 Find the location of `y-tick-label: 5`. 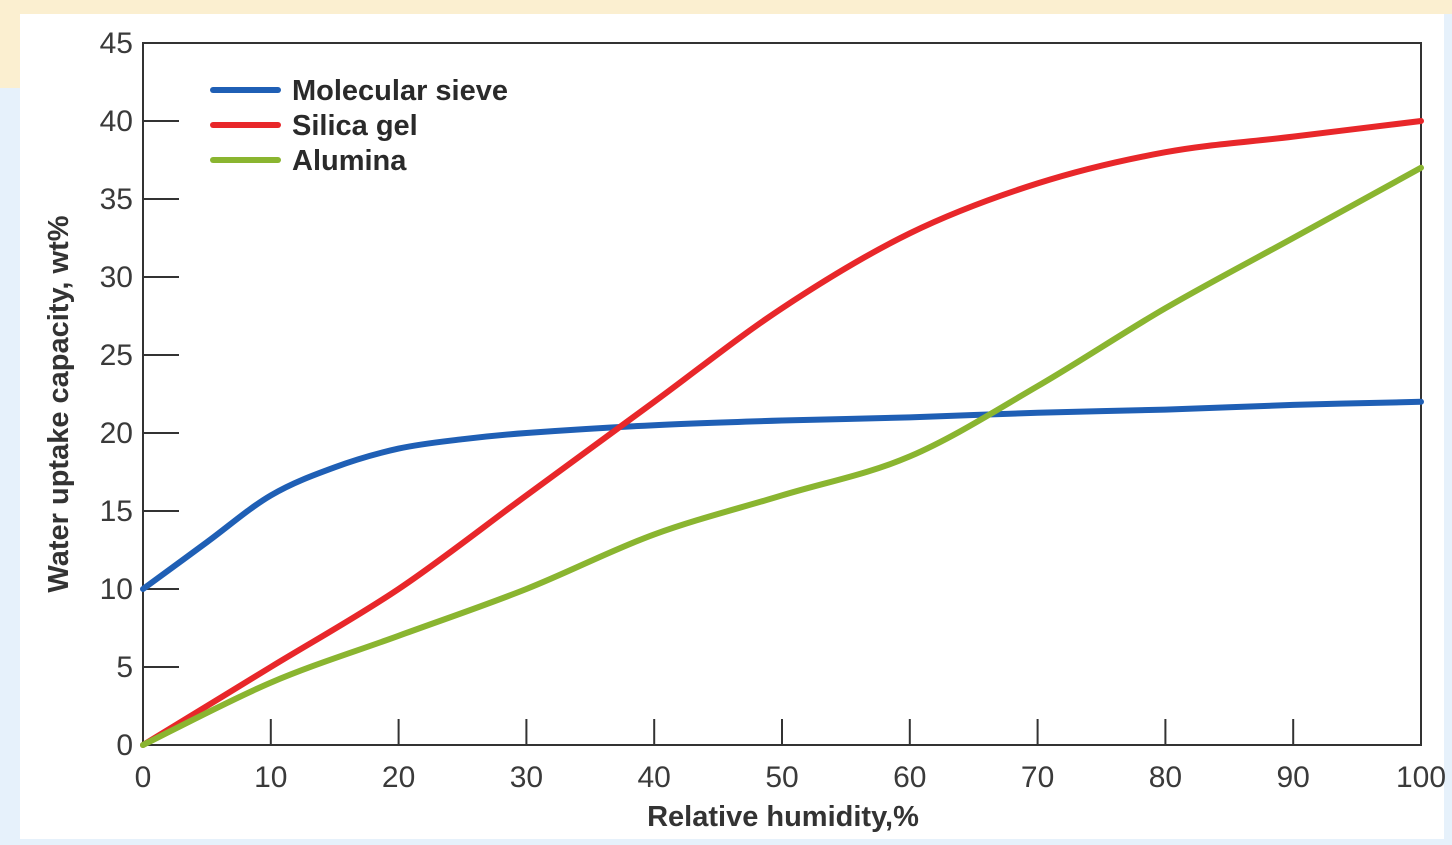

y-tick-label: 5 is located at coordinates (124, 667).